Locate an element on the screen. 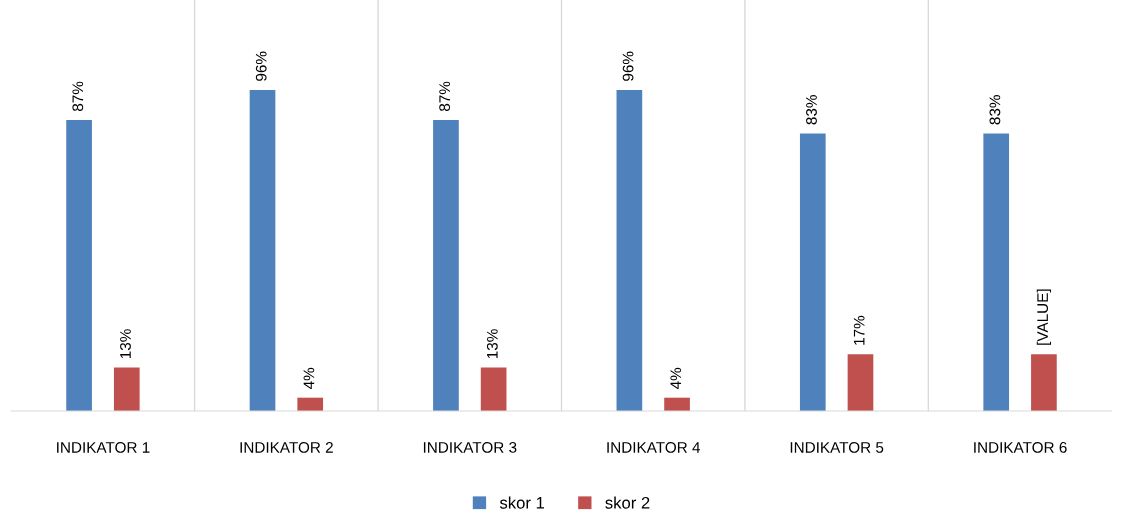 Image resolution: width=1123 pixels, height=527 pixels. legend-label: skor 1 is located at coordinates (522, 502).